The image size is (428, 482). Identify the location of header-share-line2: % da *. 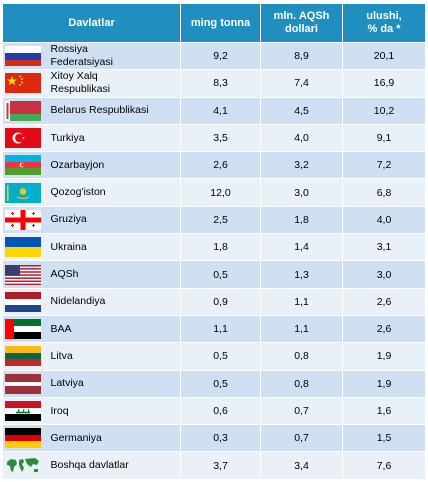
(384, 29).